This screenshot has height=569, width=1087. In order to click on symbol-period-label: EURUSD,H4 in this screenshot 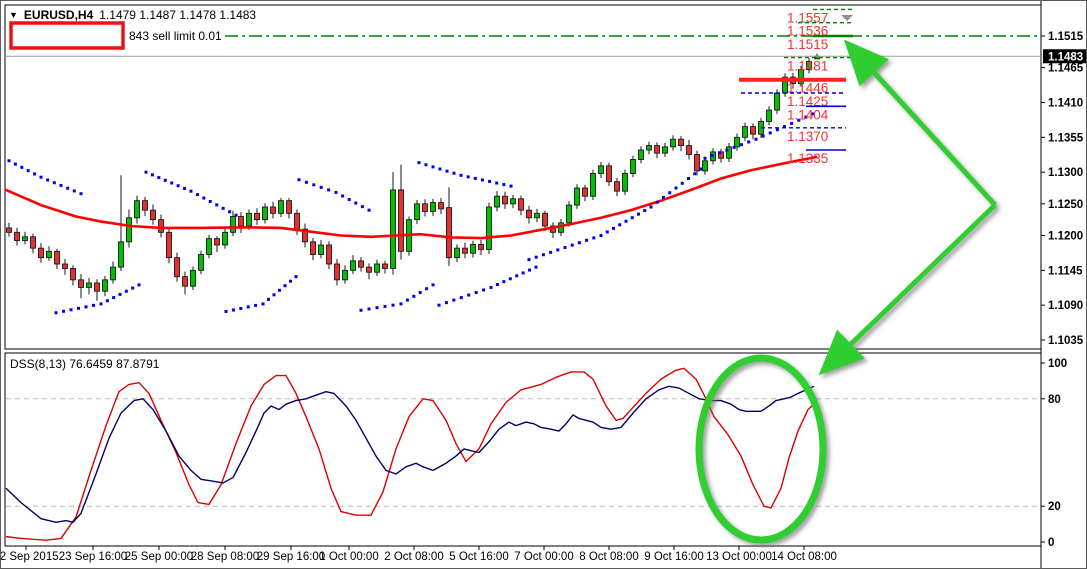, I will do `click(58, 15)`.